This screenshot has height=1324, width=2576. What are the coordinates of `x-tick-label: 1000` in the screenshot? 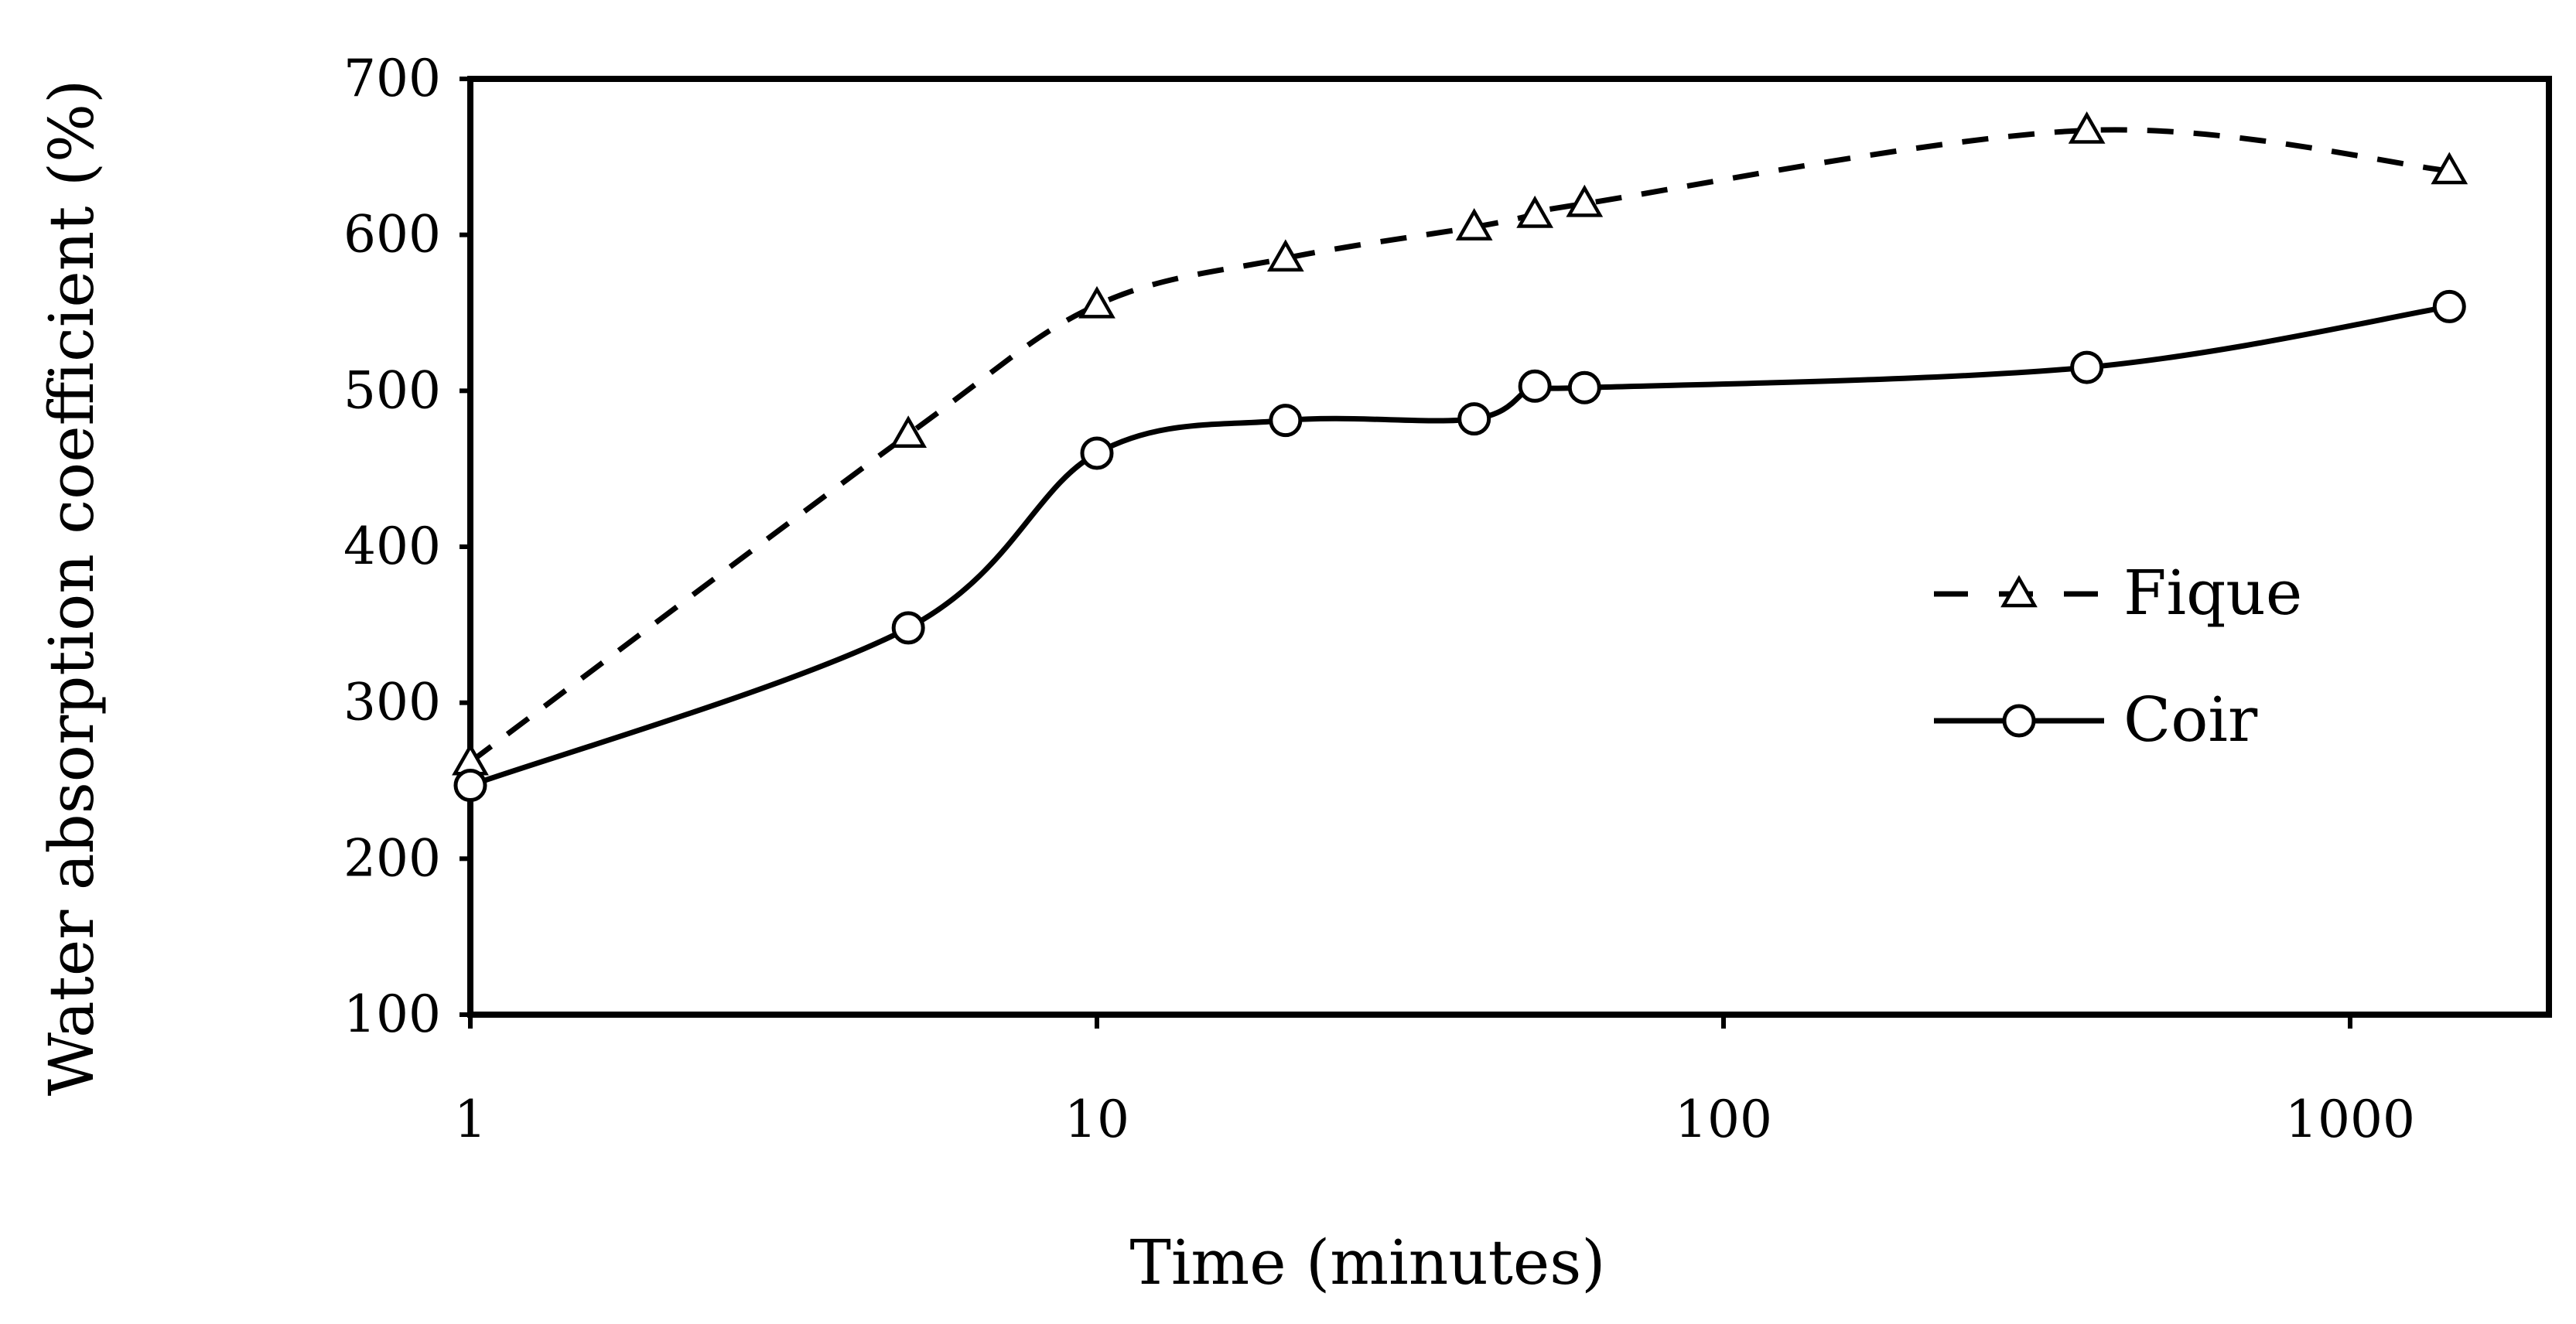 It's located at (2350, 1119).